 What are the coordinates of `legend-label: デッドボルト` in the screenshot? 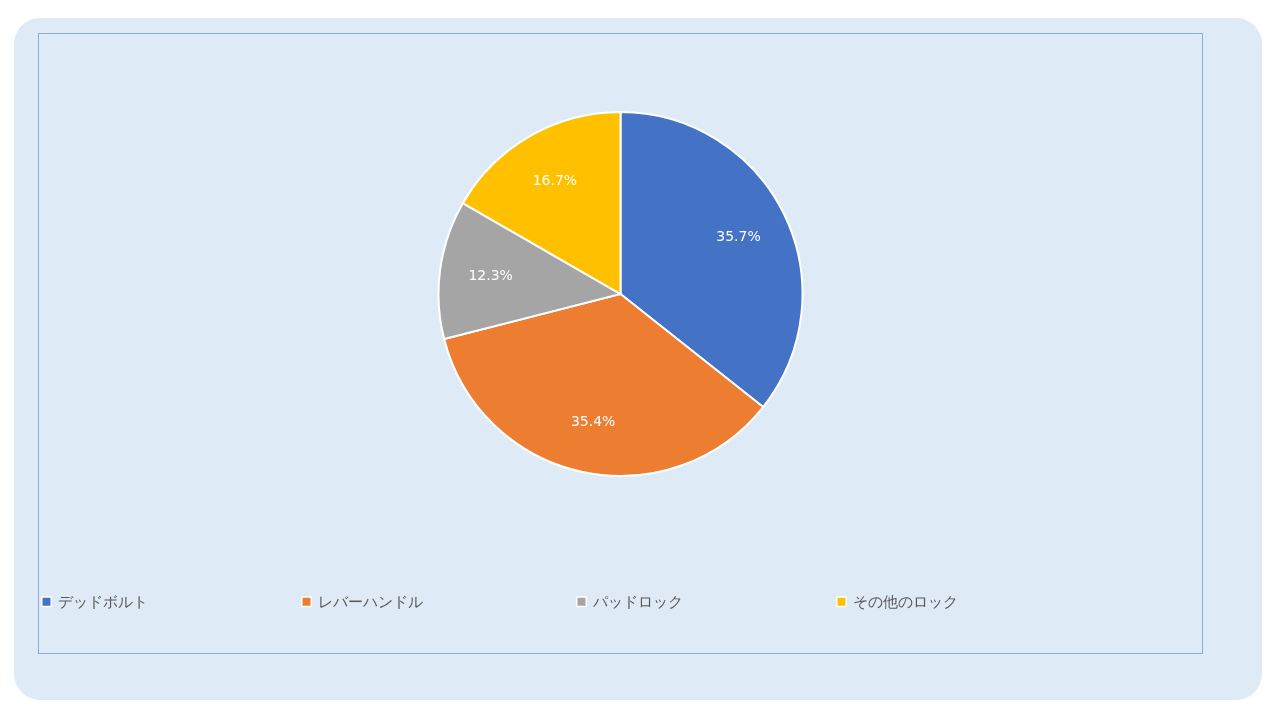 It's located at (103, 601).